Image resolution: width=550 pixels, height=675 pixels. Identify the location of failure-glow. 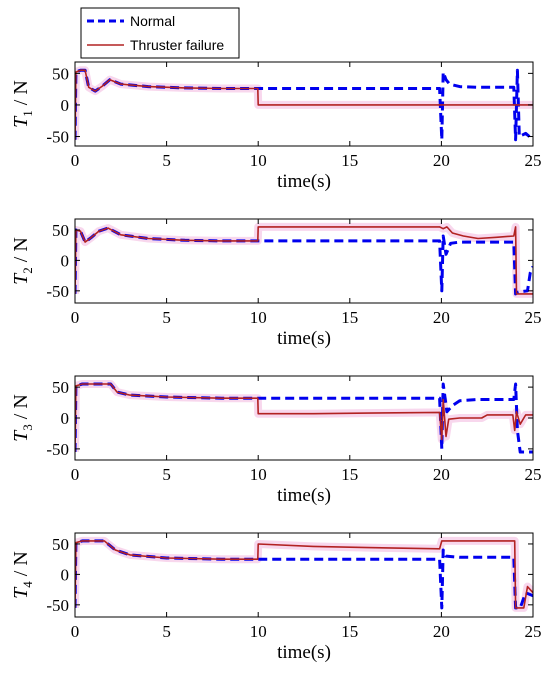
(304, 574).